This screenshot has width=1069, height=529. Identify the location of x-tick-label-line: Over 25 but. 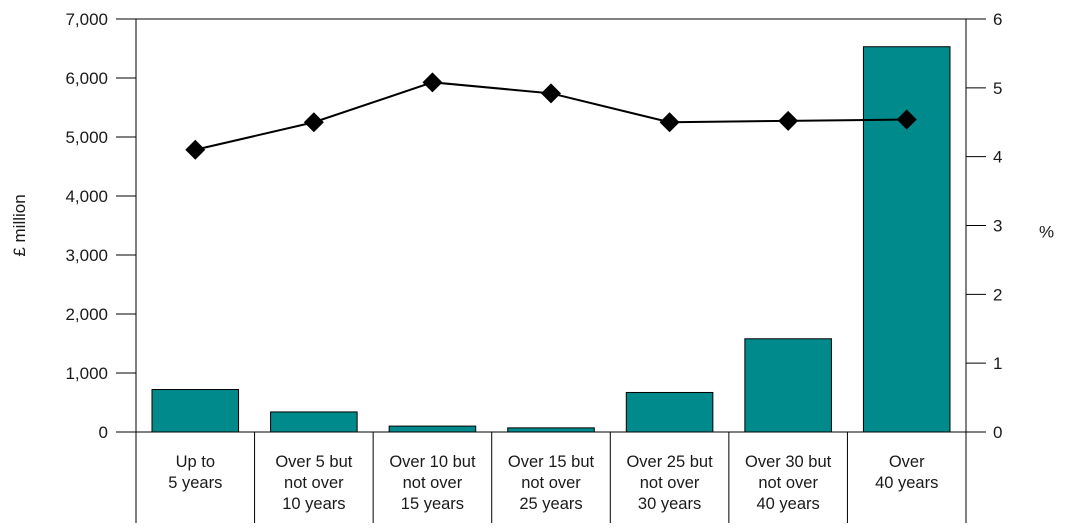
(669, 462).